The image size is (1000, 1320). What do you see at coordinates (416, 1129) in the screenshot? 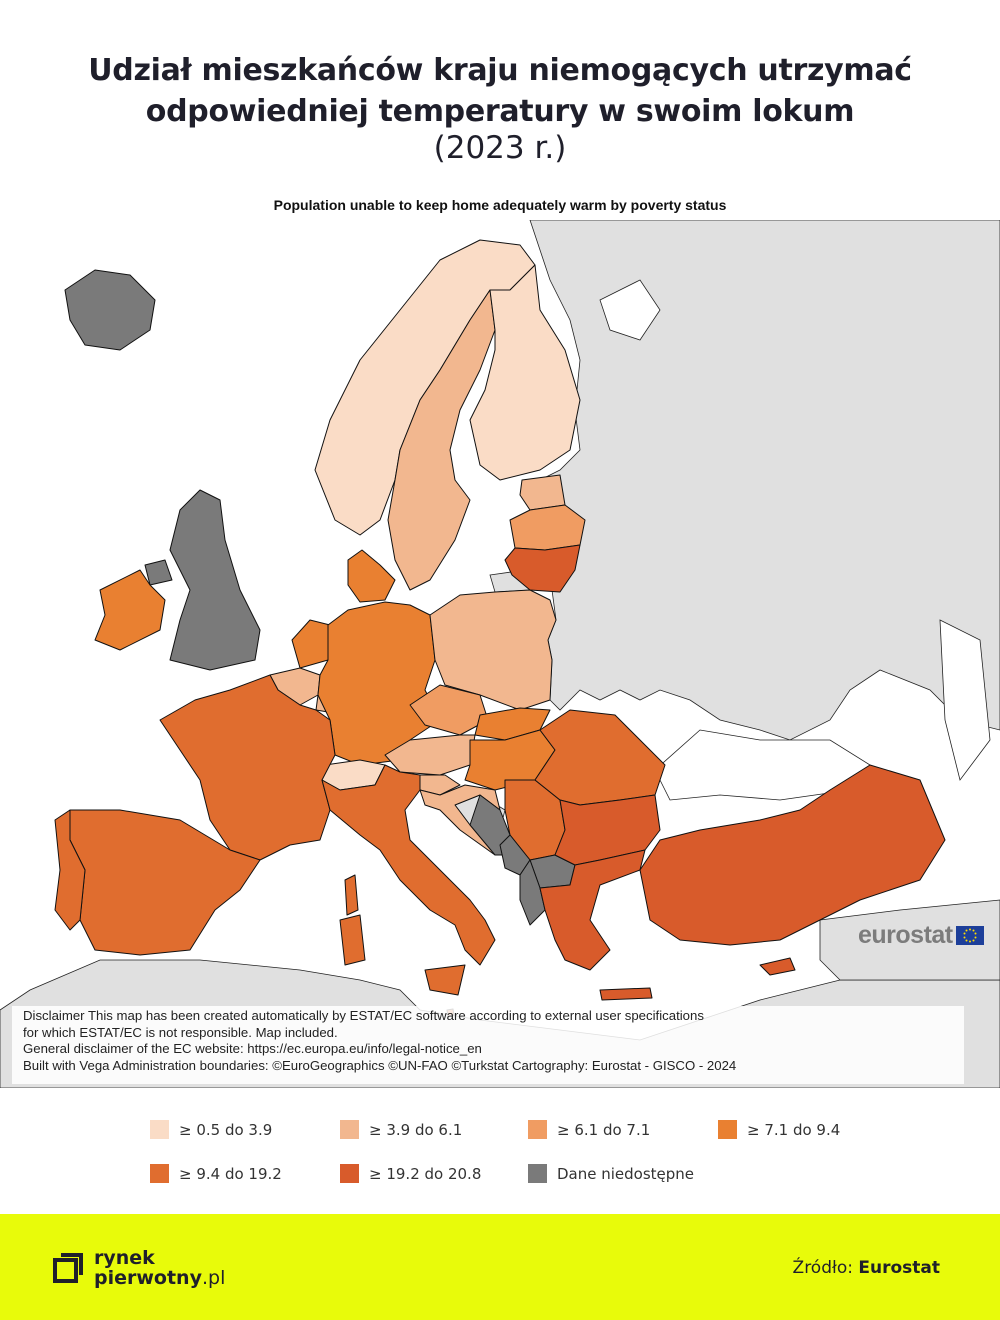
I see `legend-label-2: ≥ 3.9 do 6.1` at bounding box center [416, 1129].